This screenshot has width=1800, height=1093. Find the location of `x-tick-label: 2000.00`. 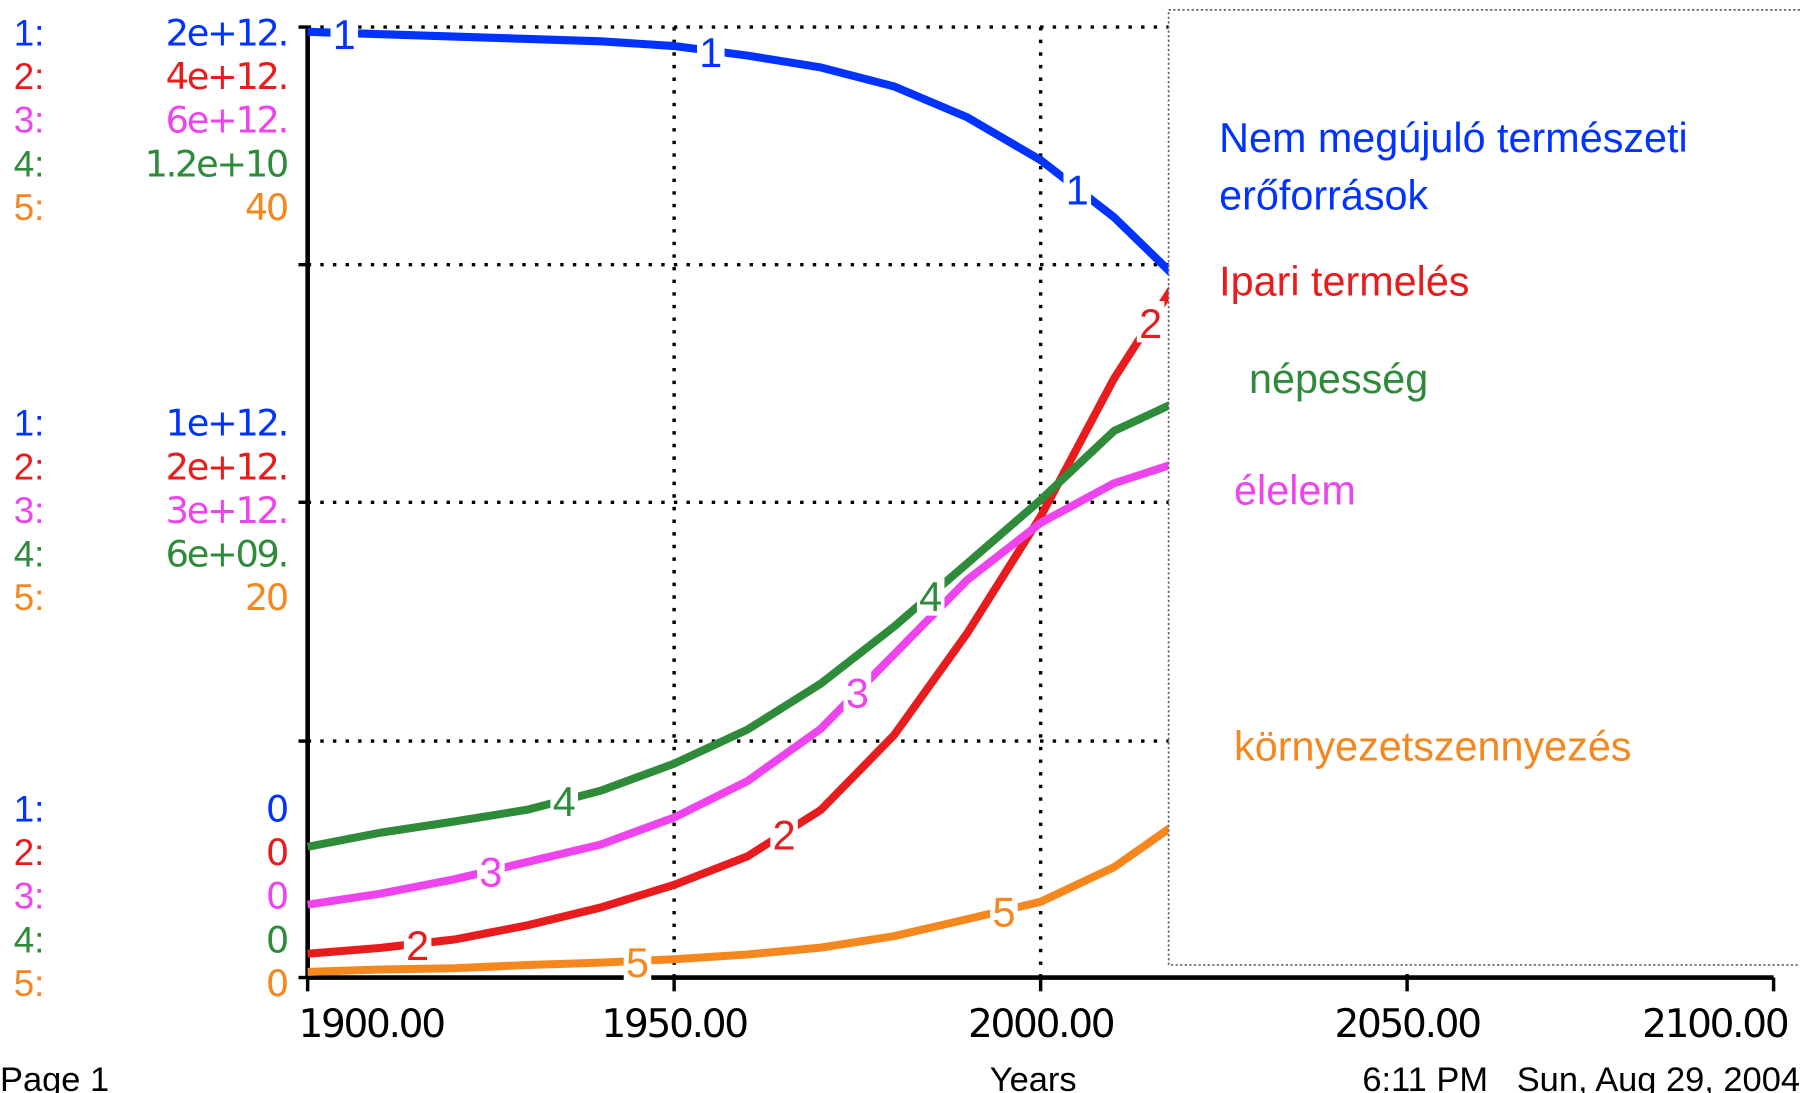

x-tick-label: 2000.00 is located at coordinates (1041, 1024).